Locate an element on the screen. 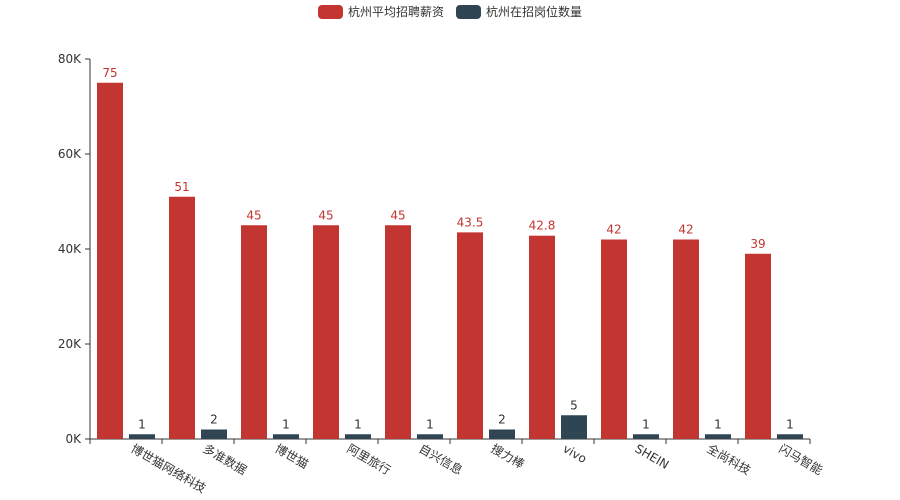  x-tick-label: SHEIN is located at coordinates (652, 456).